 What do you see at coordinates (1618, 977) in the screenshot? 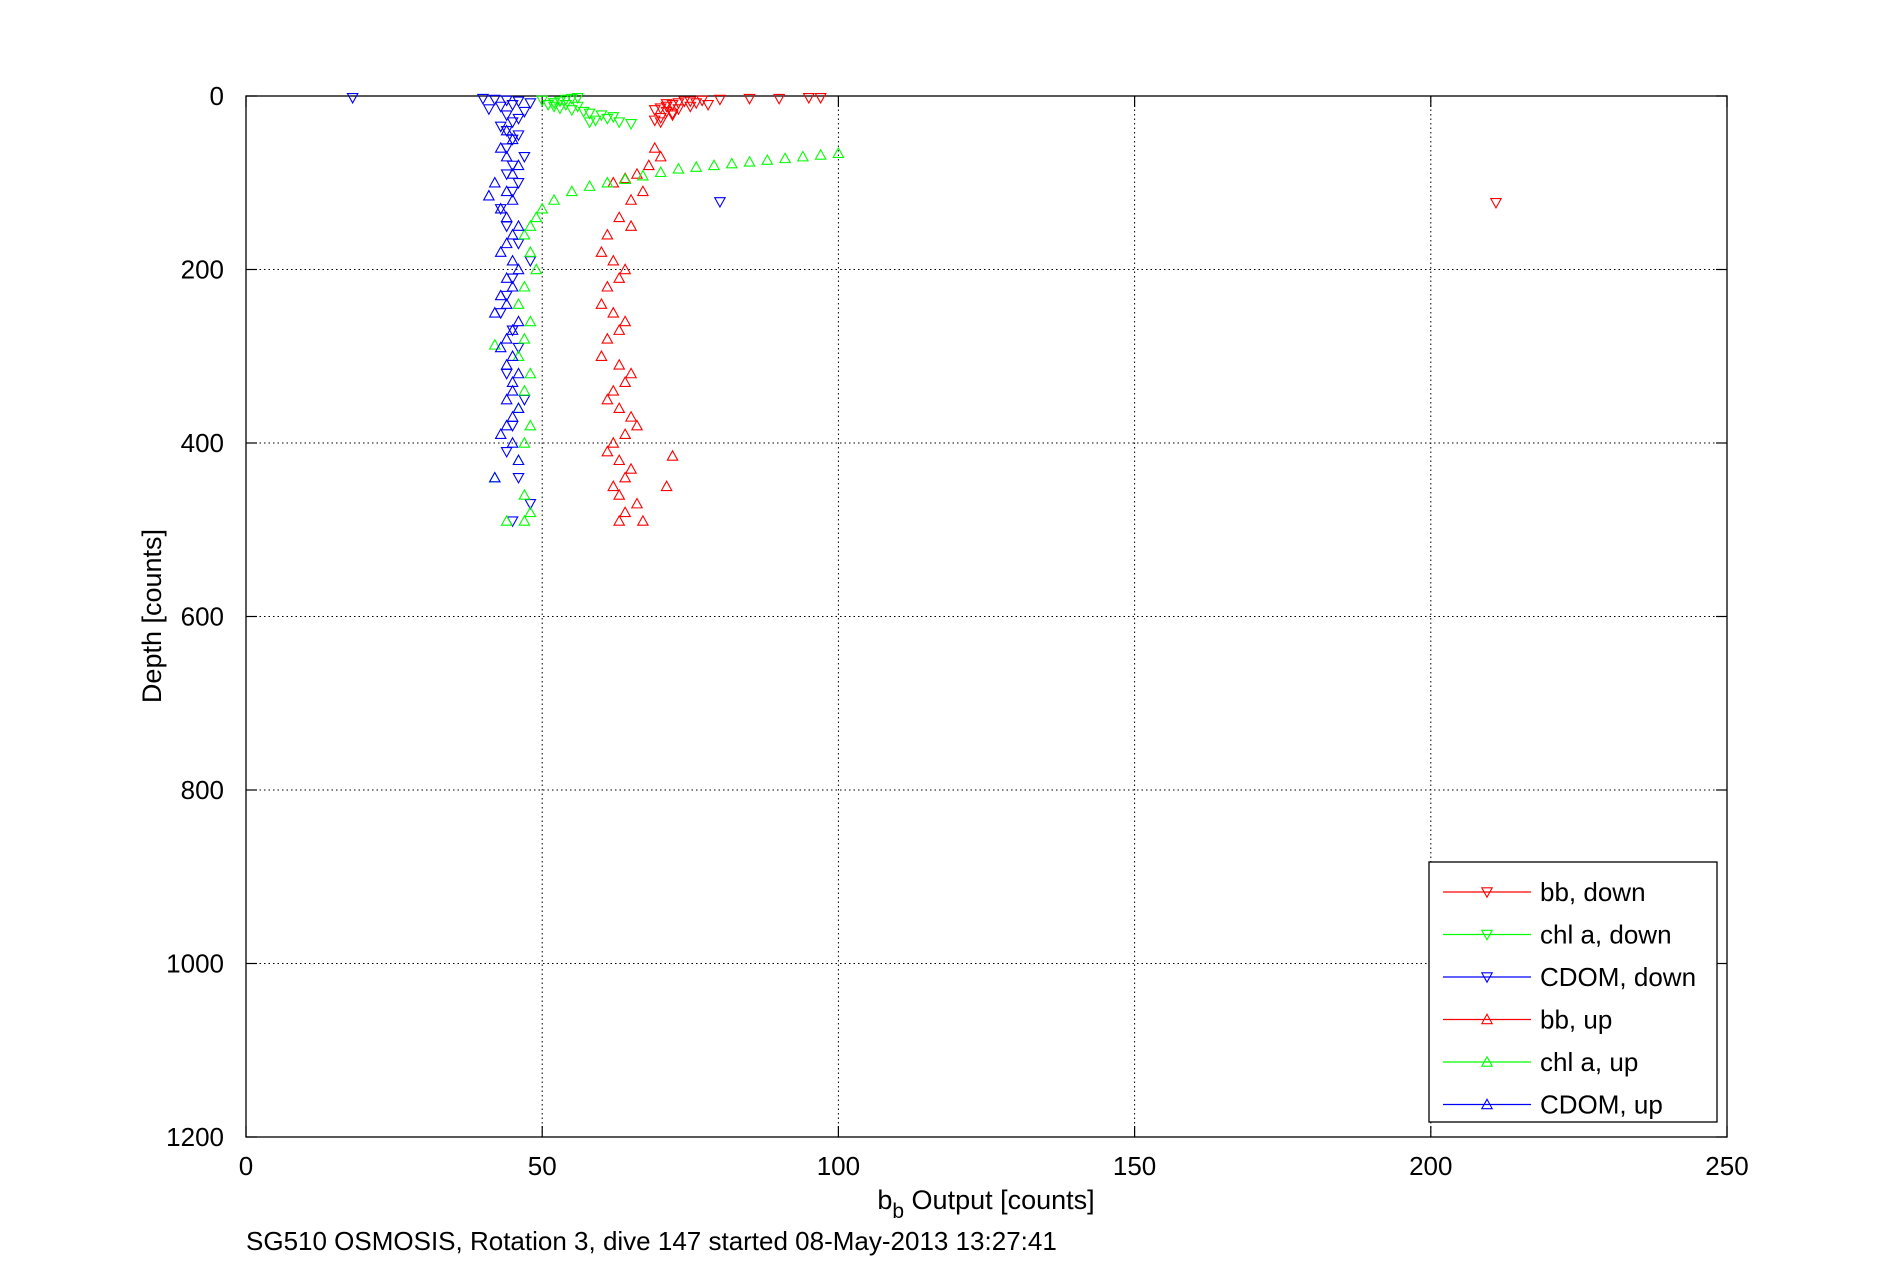
I see `legend-label: CDOM, down` at bounding box center [1618, 977].